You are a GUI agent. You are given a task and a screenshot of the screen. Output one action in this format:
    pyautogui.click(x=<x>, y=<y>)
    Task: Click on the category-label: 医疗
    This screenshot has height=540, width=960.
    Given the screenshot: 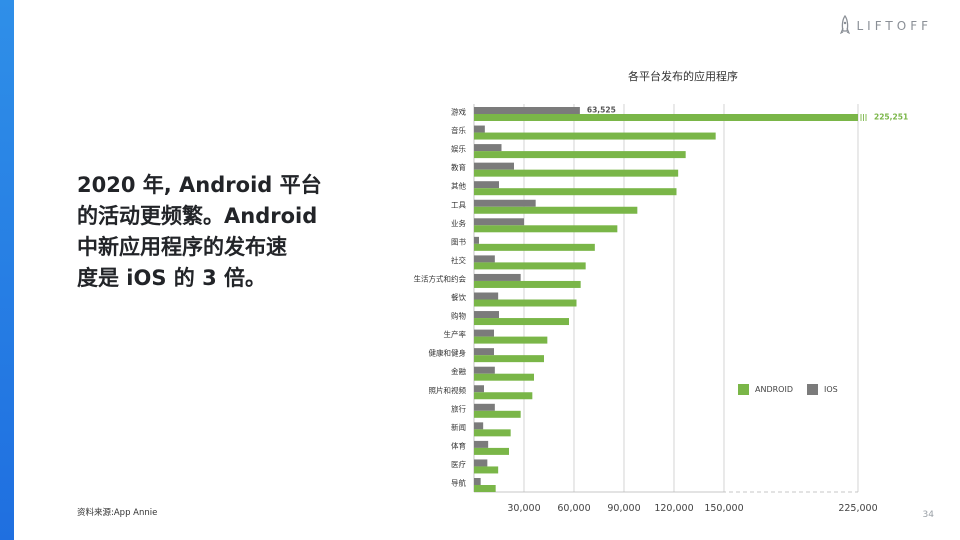 What is the action you would take?
    pyautogui.click(x=458, y=464)
    